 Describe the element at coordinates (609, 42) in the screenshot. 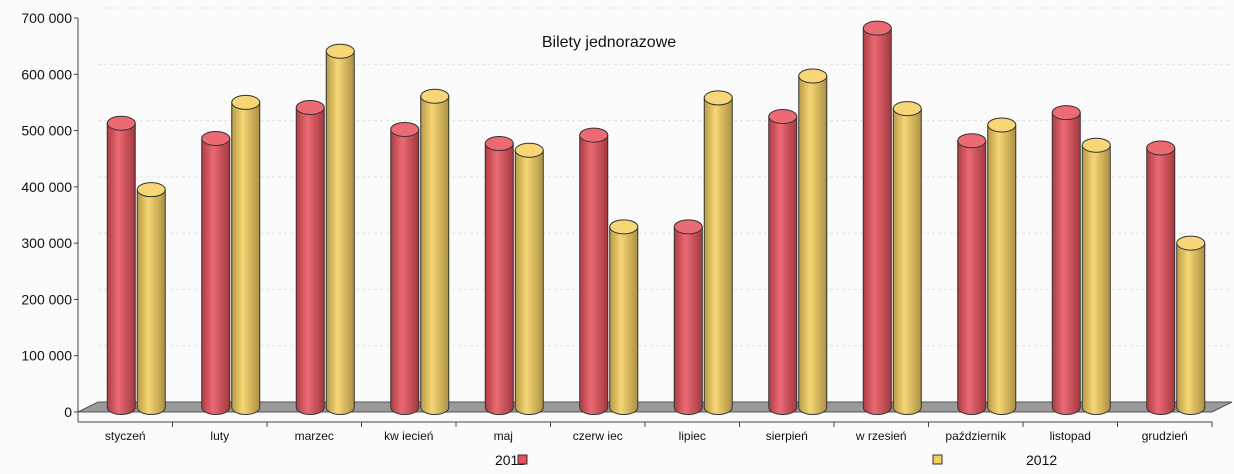

I see `chart-title: Bilety jednorazowe` at that location.